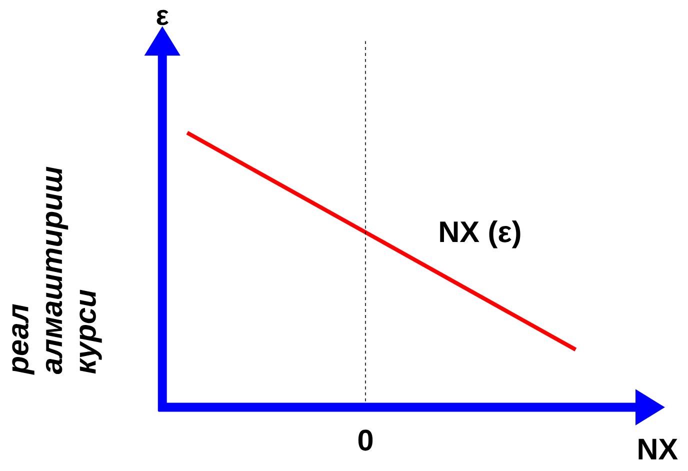  I want to click on text: ε, so click(162, 18).